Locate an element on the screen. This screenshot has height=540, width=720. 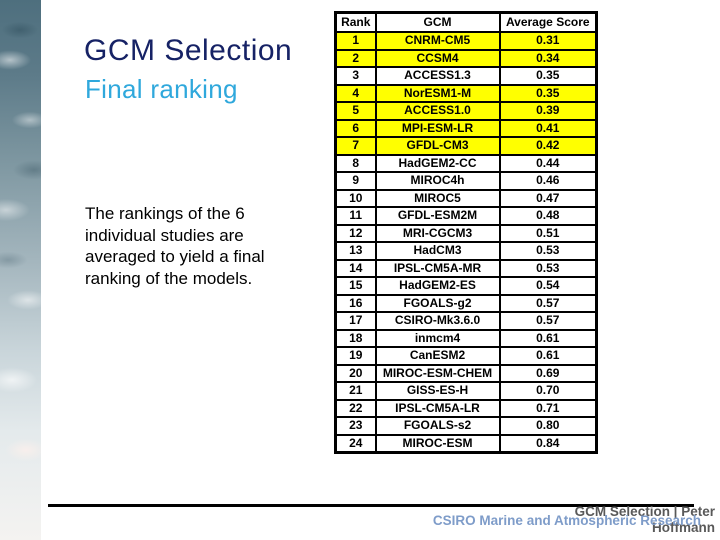
slide-title: GCM Selection is located at coordinates (188, 50).